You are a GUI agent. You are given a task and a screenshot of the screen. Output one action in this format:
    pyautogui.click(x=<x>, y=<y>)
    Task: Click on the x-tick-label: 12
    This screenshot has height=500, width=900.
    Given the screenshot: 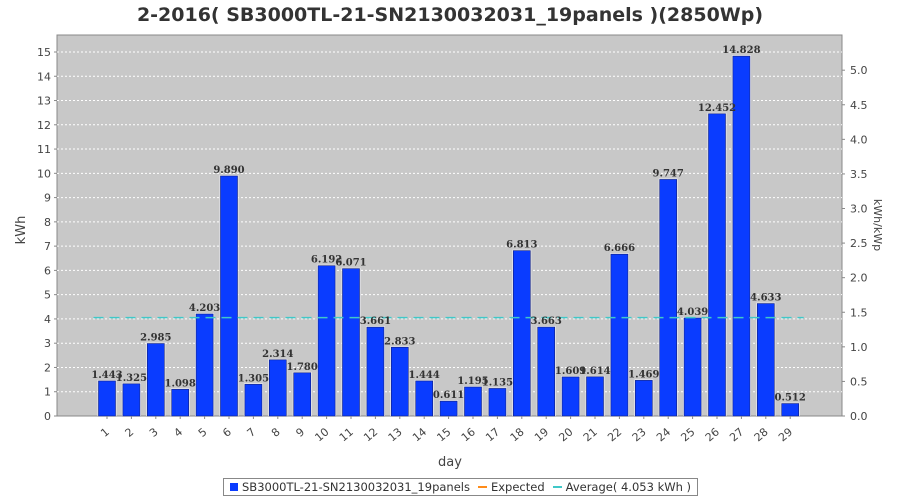 What is the action you would take?
    pyautogui.click(x=370, y=434)
    